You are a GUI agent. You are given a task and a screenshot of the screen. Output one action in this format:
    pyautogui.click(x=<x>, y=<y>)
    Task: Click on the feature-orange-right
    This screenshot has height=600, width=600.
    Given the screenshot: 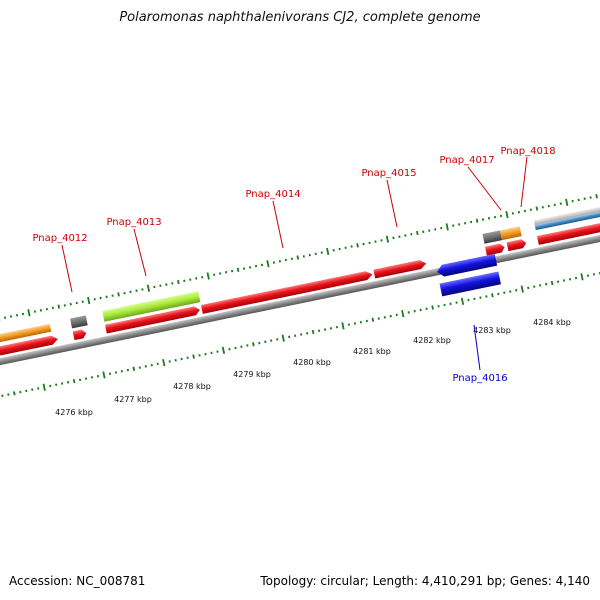 What is the action you would take?
    pyautogui.click(x=511, y=233)
    